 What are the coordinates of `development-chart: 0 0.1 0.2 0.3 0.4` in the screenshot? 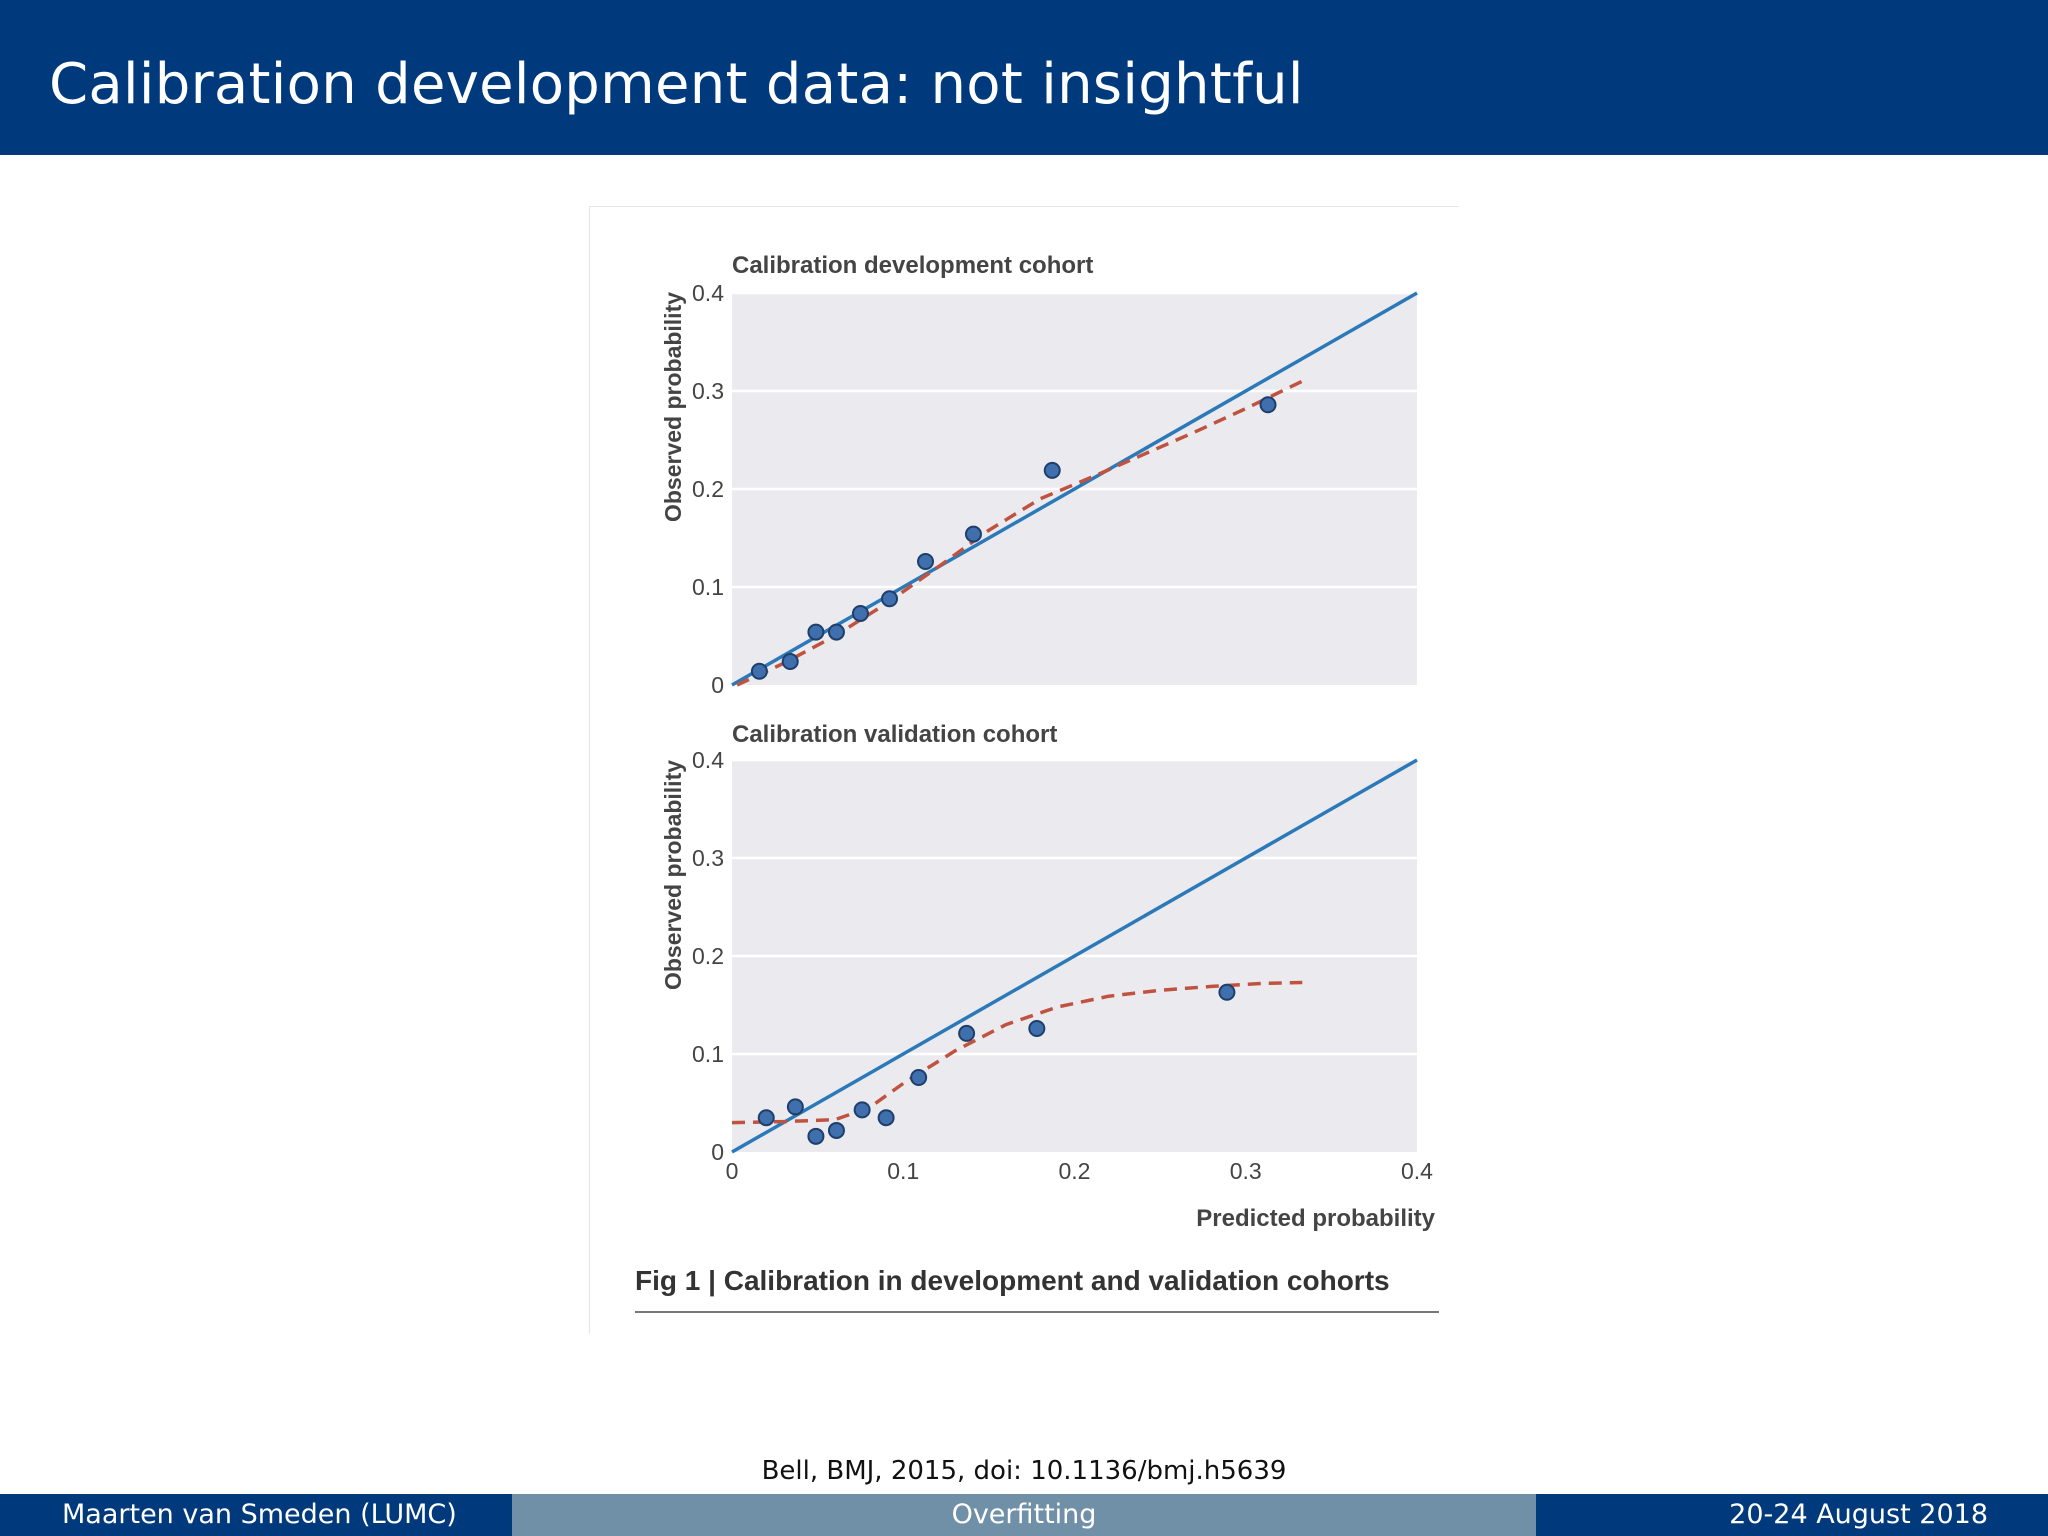 It's located at (1055, 489).